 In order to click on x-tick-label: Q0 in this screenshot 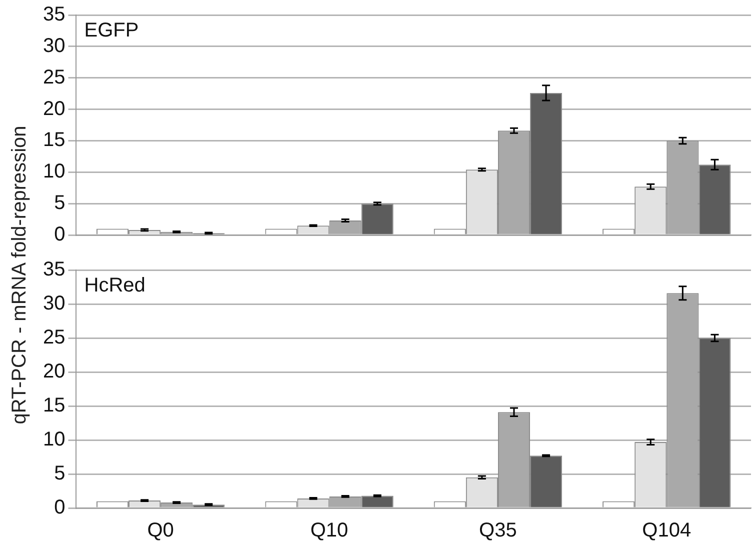, I will do `click(160, 531)`.